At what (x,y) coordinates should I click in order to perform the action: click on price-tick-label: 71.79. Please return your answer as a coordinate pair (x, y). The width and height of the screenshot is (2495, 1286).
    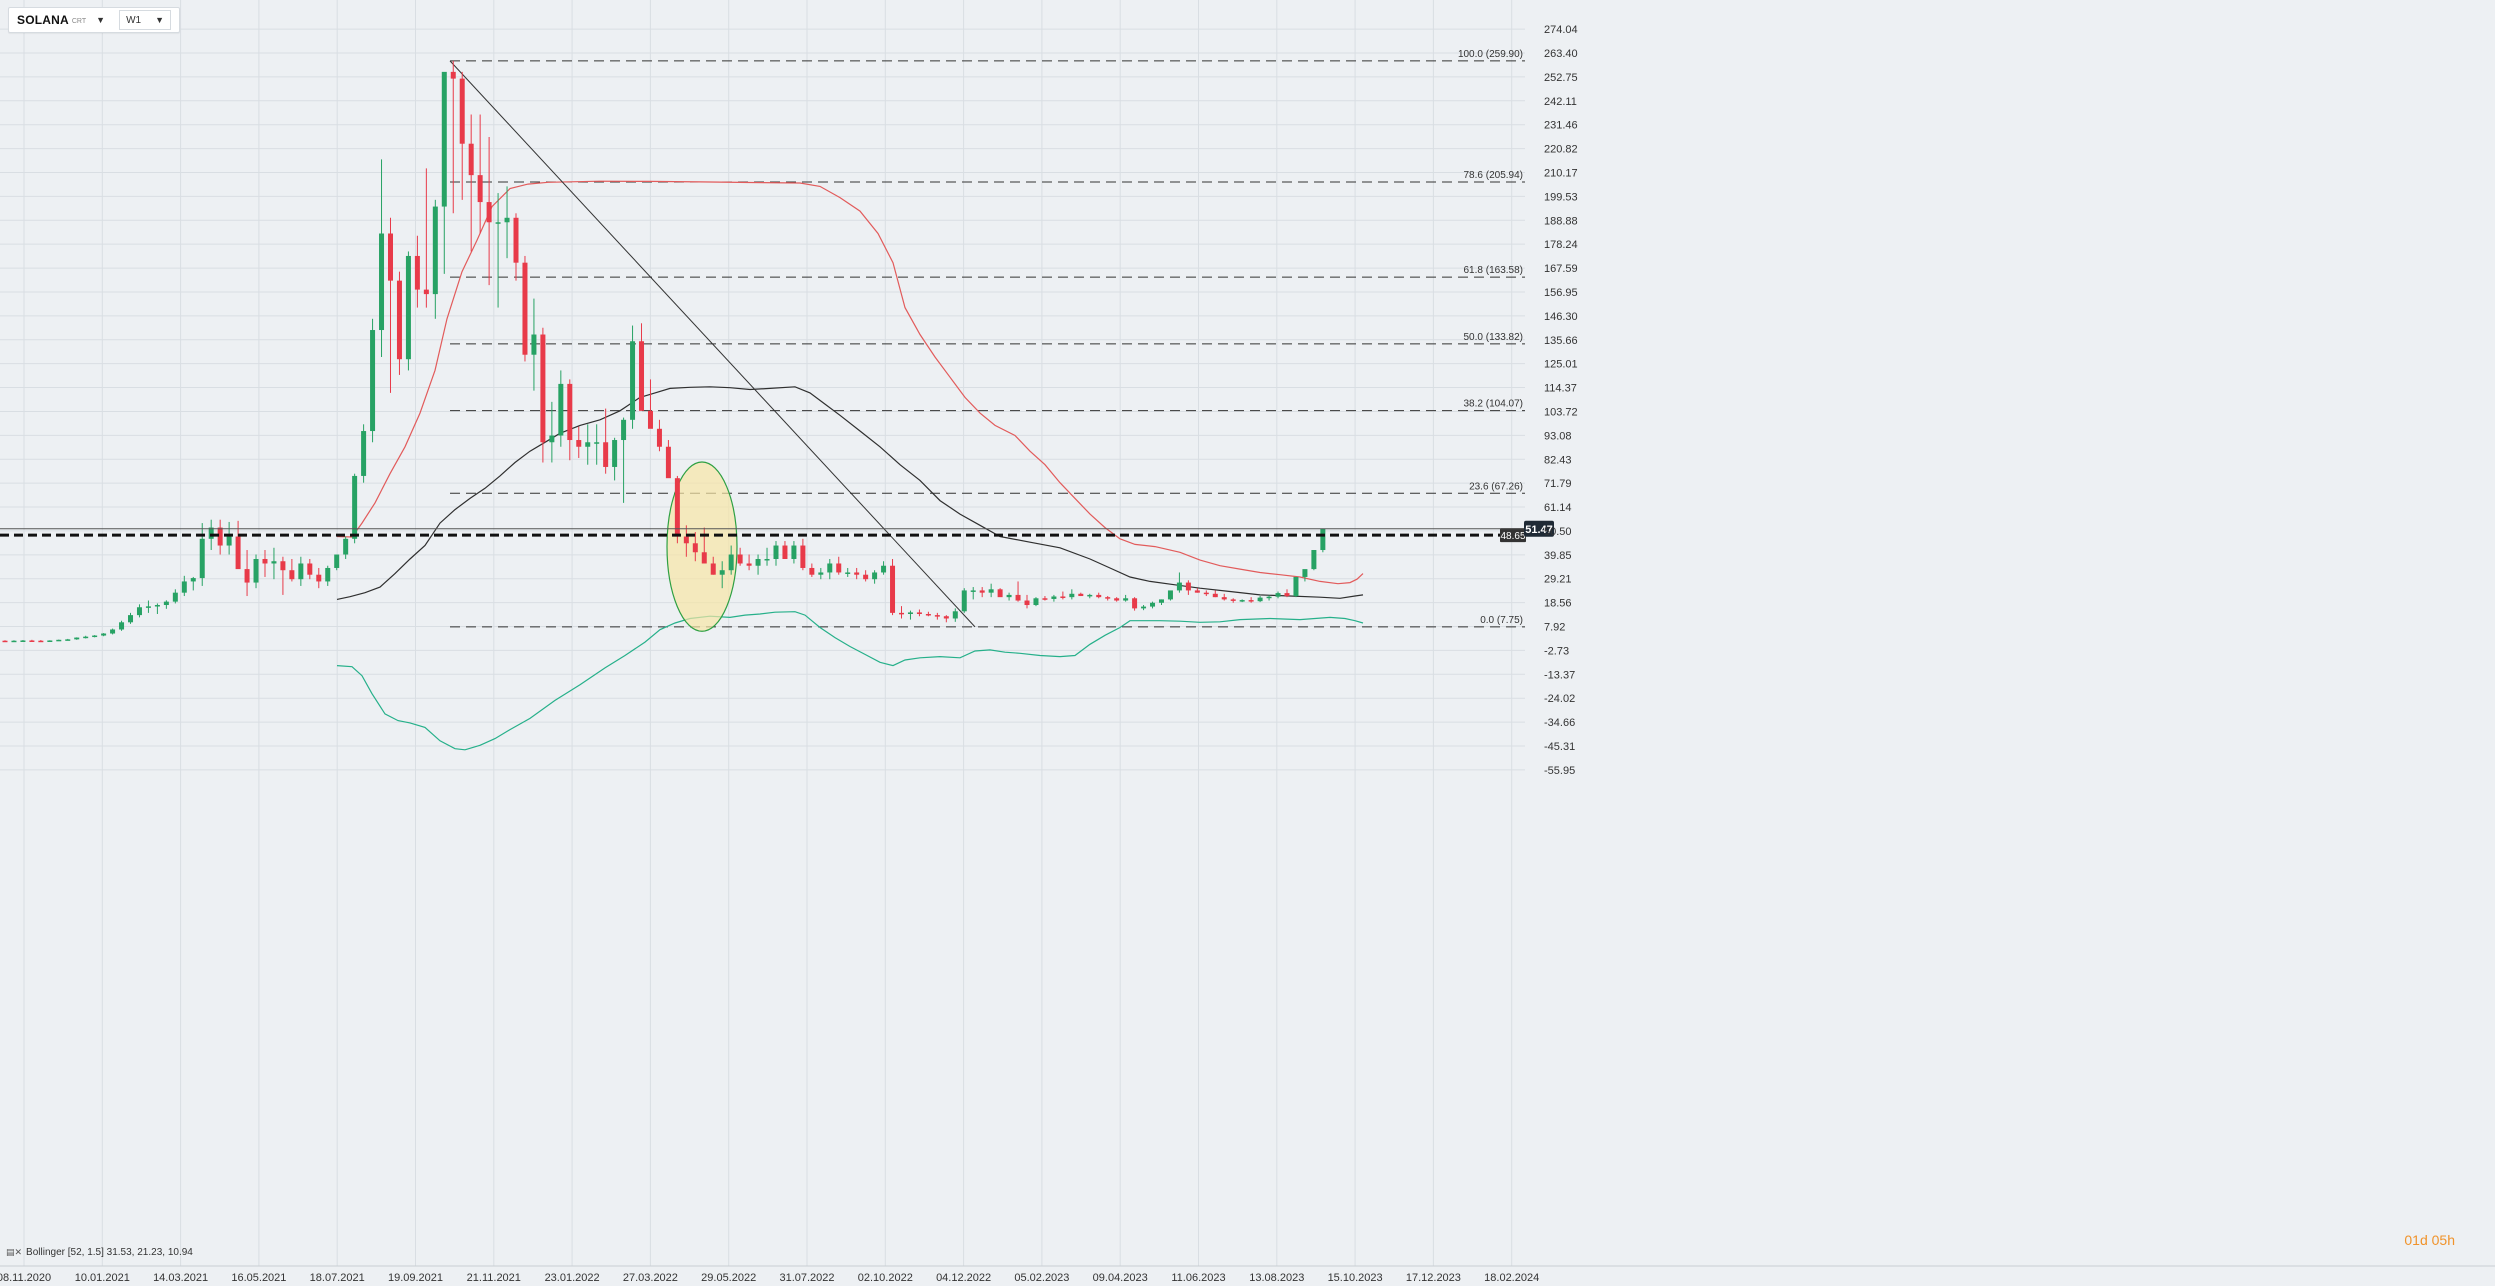
    Looking at the image, I should click on (1558, 484).